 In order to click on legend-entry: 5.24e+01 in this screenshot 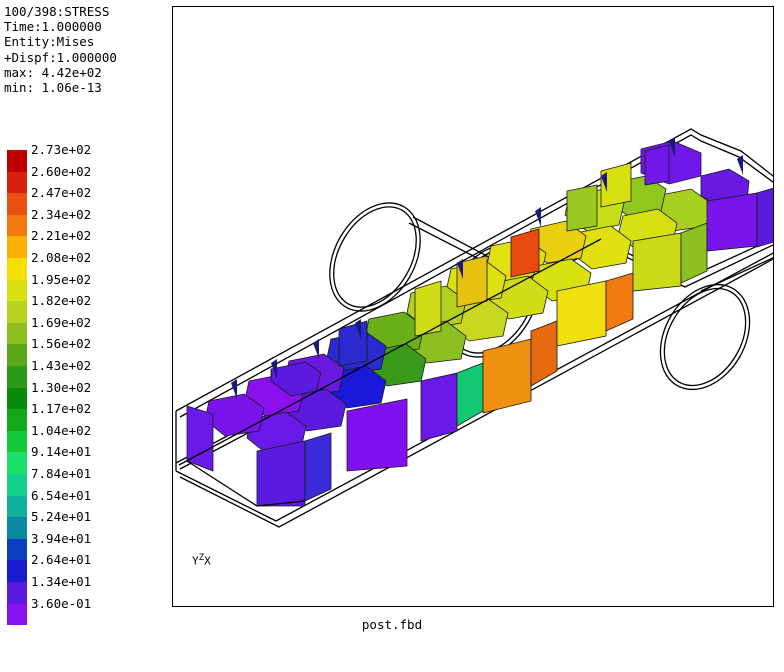, I will do `click(77, 524)`.